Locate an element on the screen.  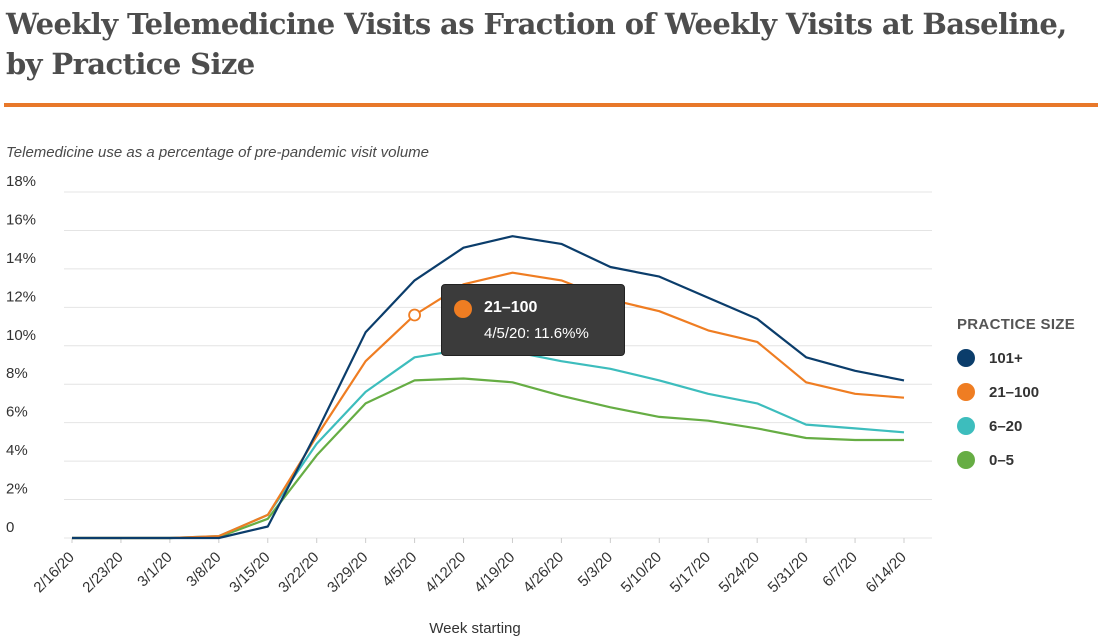
legend-label: 21–100 is located at coordinates (1014, 392).